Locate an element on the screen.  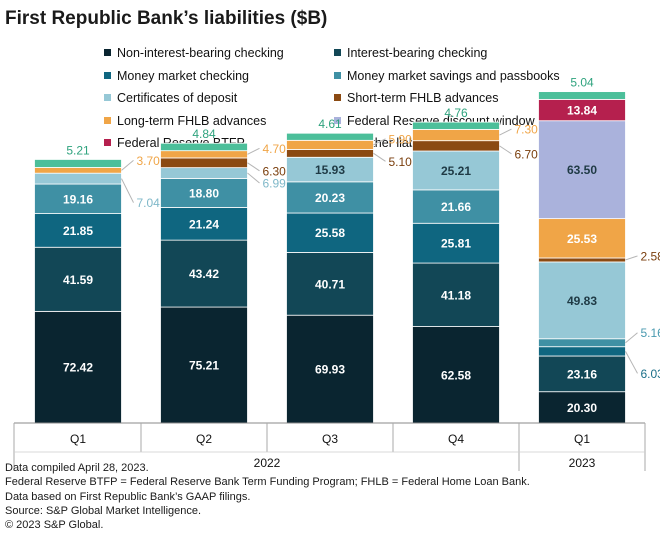
data-label: 43.42 is located at coordinates (204, 274).